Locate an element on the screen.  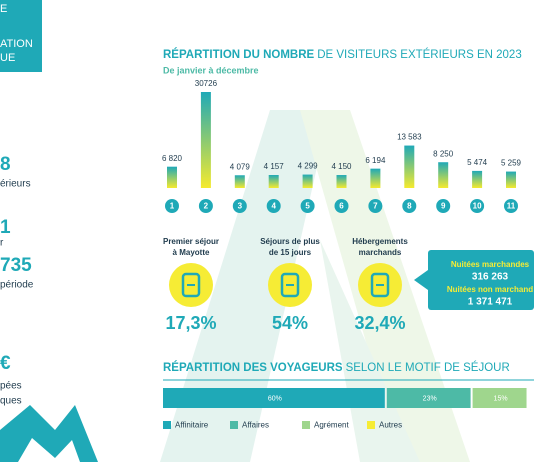
x-tick-label: 6 is located at coordinates (341, 206).